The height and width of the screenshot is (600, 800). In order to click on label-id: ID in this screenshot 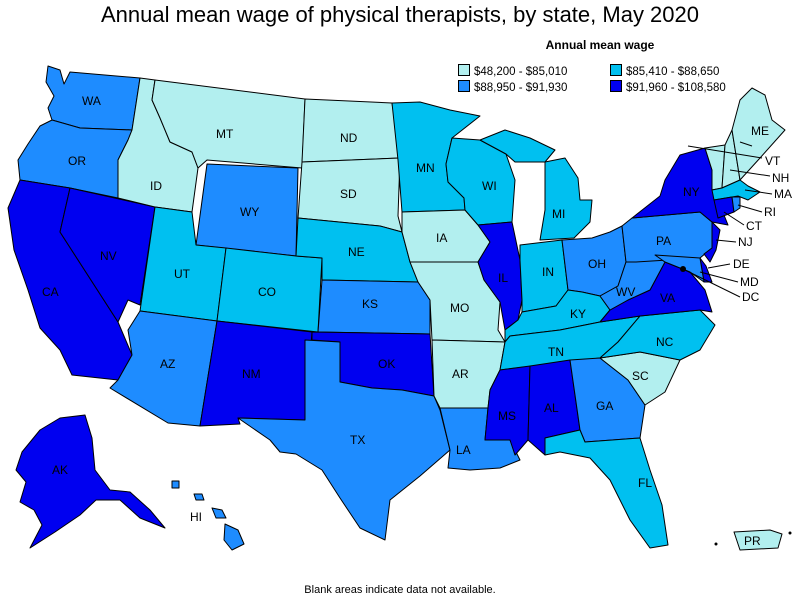, I will do `click(156, 186)`.